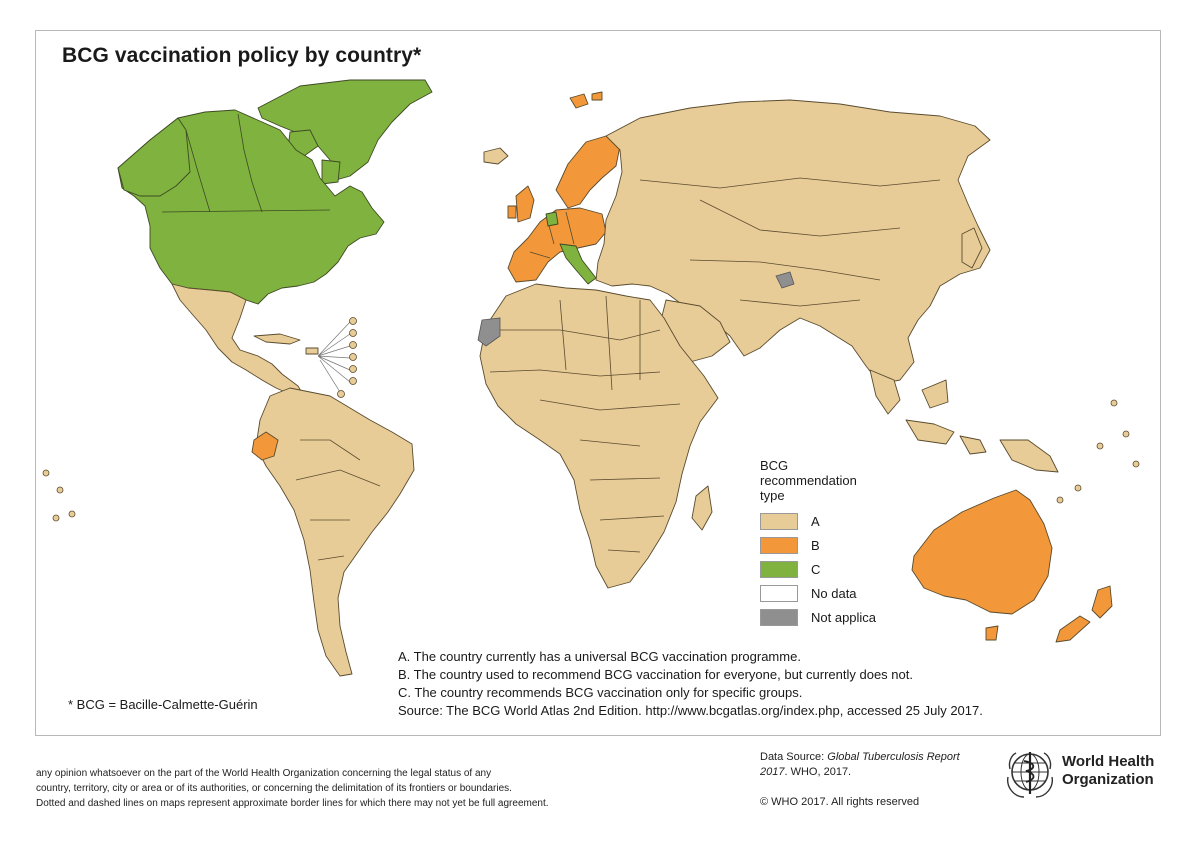  I want to click on bcg-footnote: * BCG = Bacille-Calmette-Guérin, so click(163, 704).